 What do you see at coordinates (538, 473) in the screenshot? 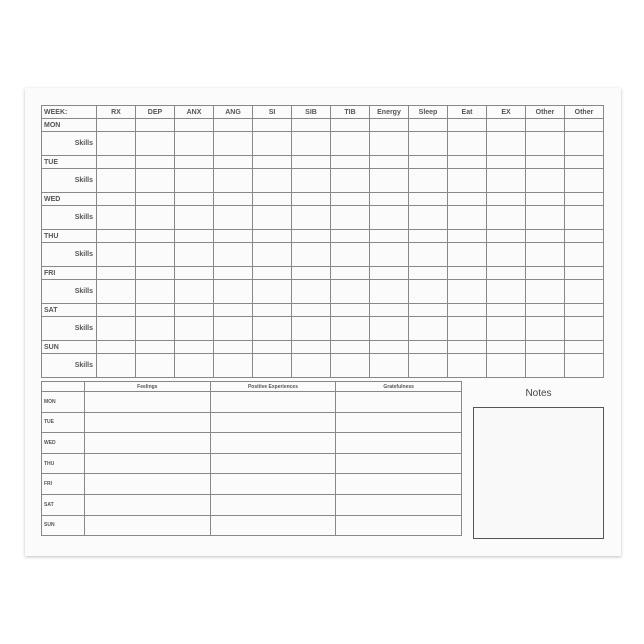
I see `notes-box` at bounding box center [538, 473].